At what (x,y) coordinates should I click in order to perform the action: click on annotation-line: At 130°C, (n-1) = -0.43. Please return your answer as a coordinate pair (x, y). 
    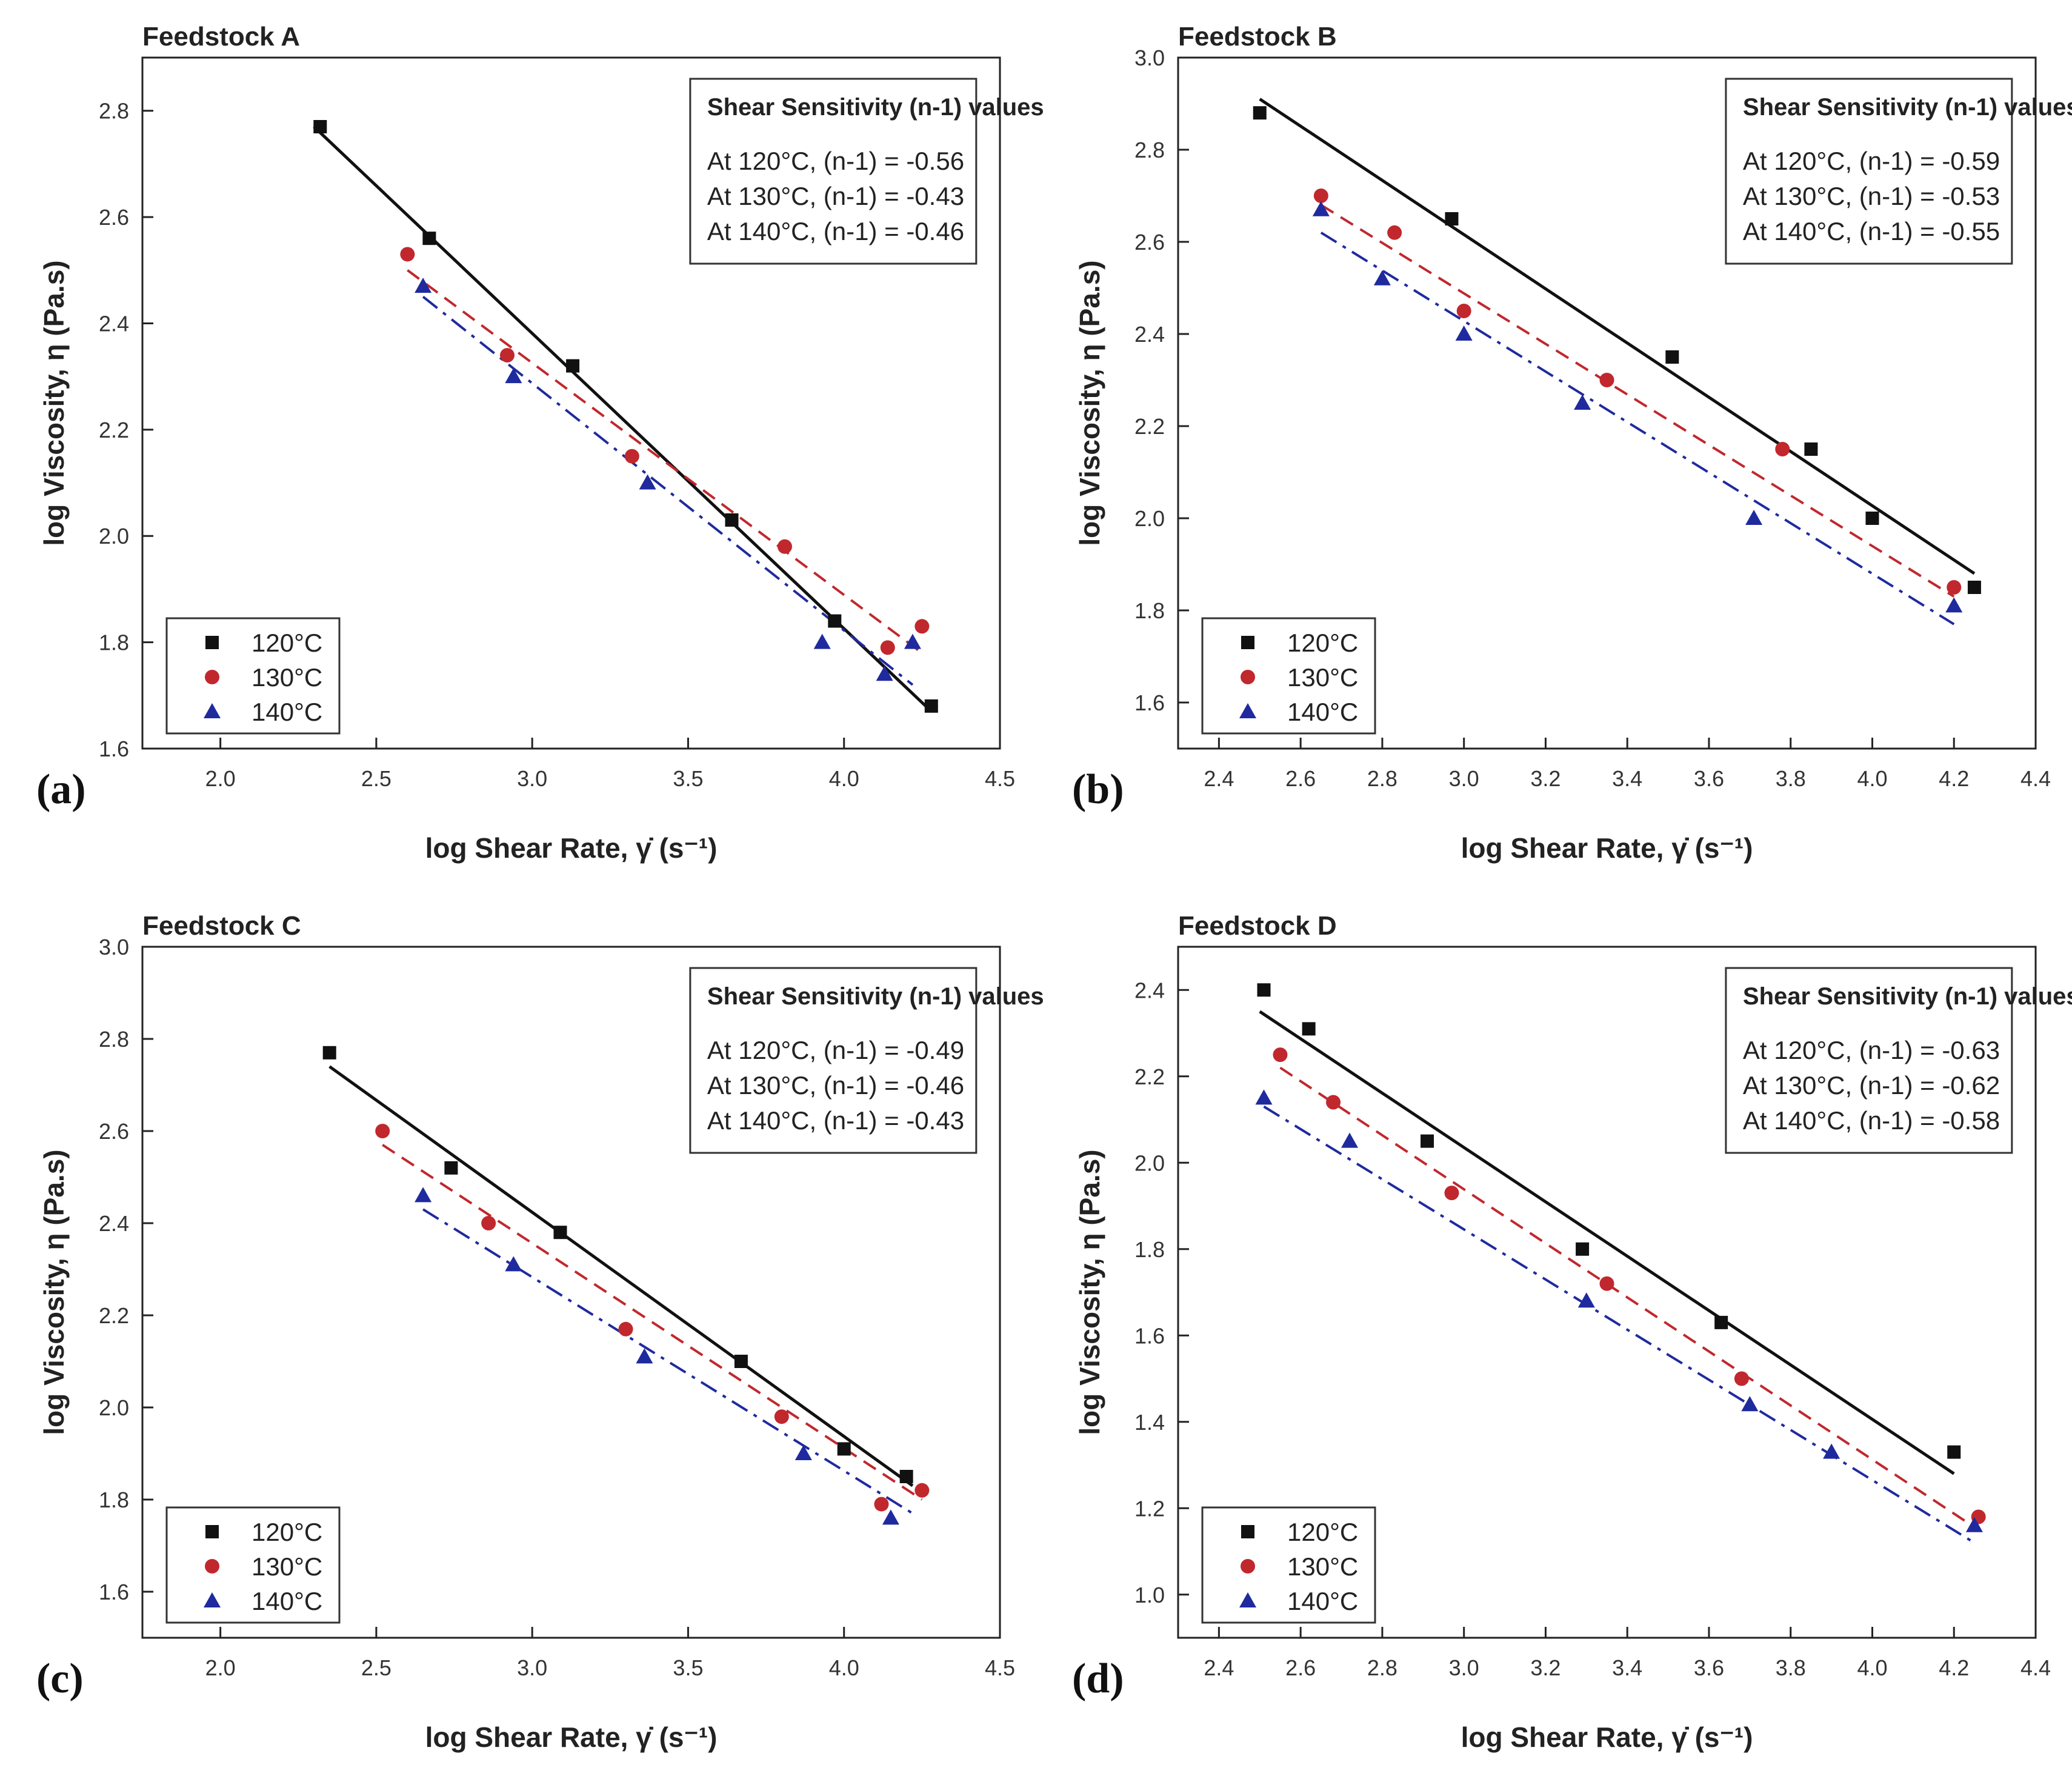
    Looking at the image, I should click on (836, 196).